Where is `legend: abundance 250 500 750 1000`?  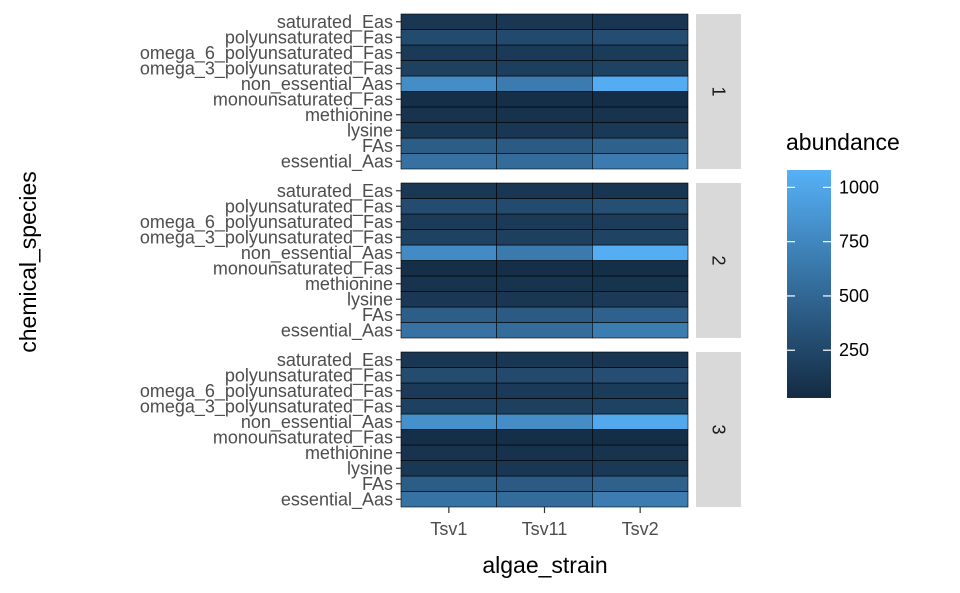
legend: abundance 250 500 750 1000 is located at coordinates (843, 263).